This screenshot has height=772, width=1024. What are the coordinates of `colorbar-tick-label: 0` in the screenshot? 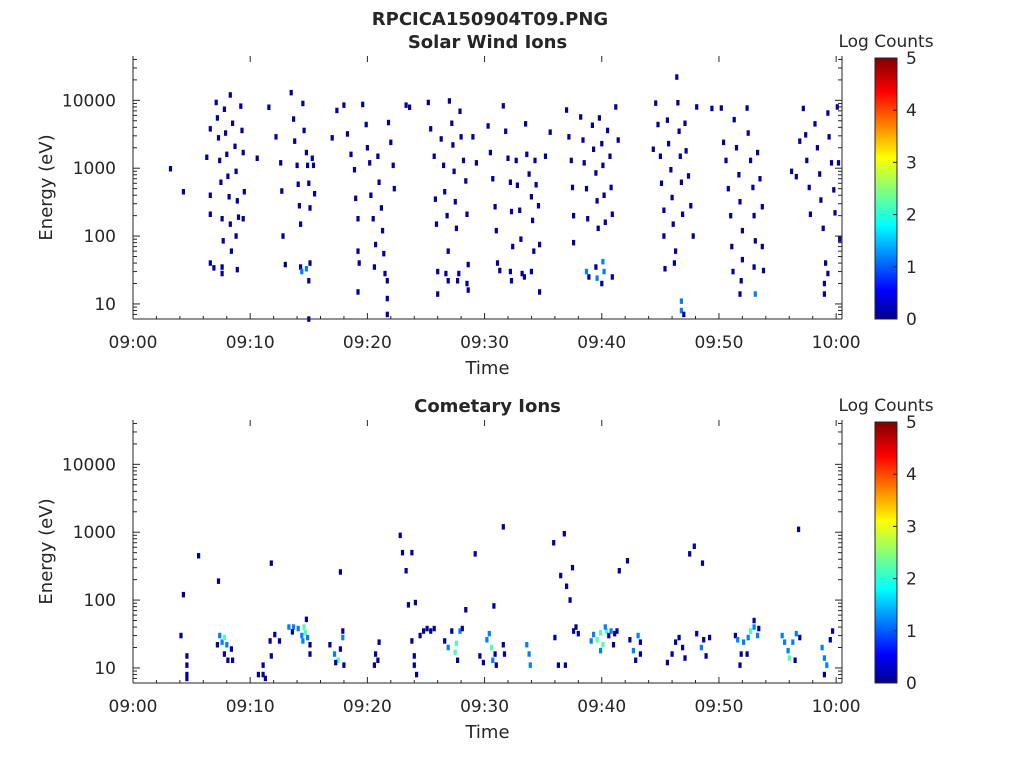 It's located at (911, 684).